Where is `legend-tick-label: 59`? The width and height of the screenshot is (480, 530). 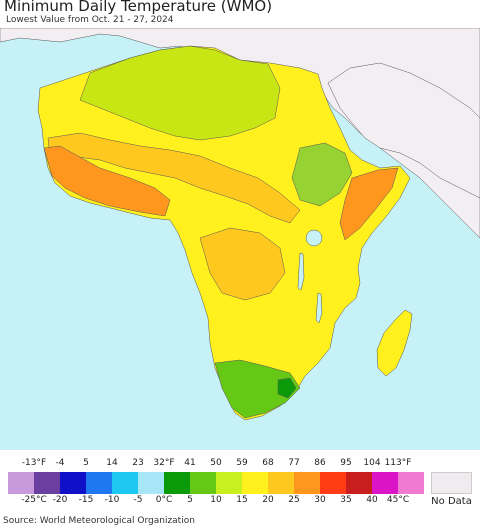 legend-tick-label: 59 is located at coordinates (242, 463).